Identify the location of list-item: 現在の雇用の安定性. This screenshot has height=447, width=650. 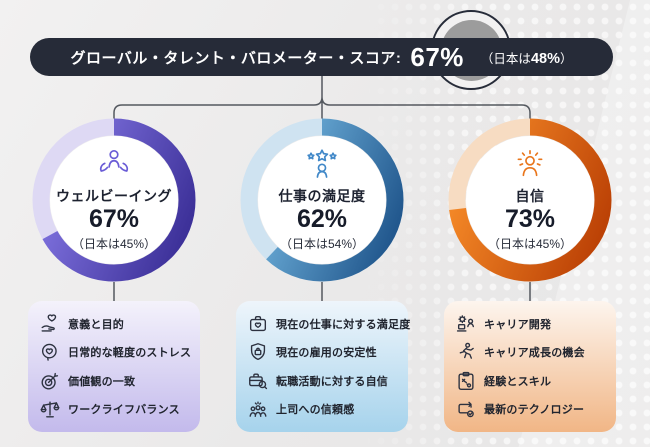
(325, 352).